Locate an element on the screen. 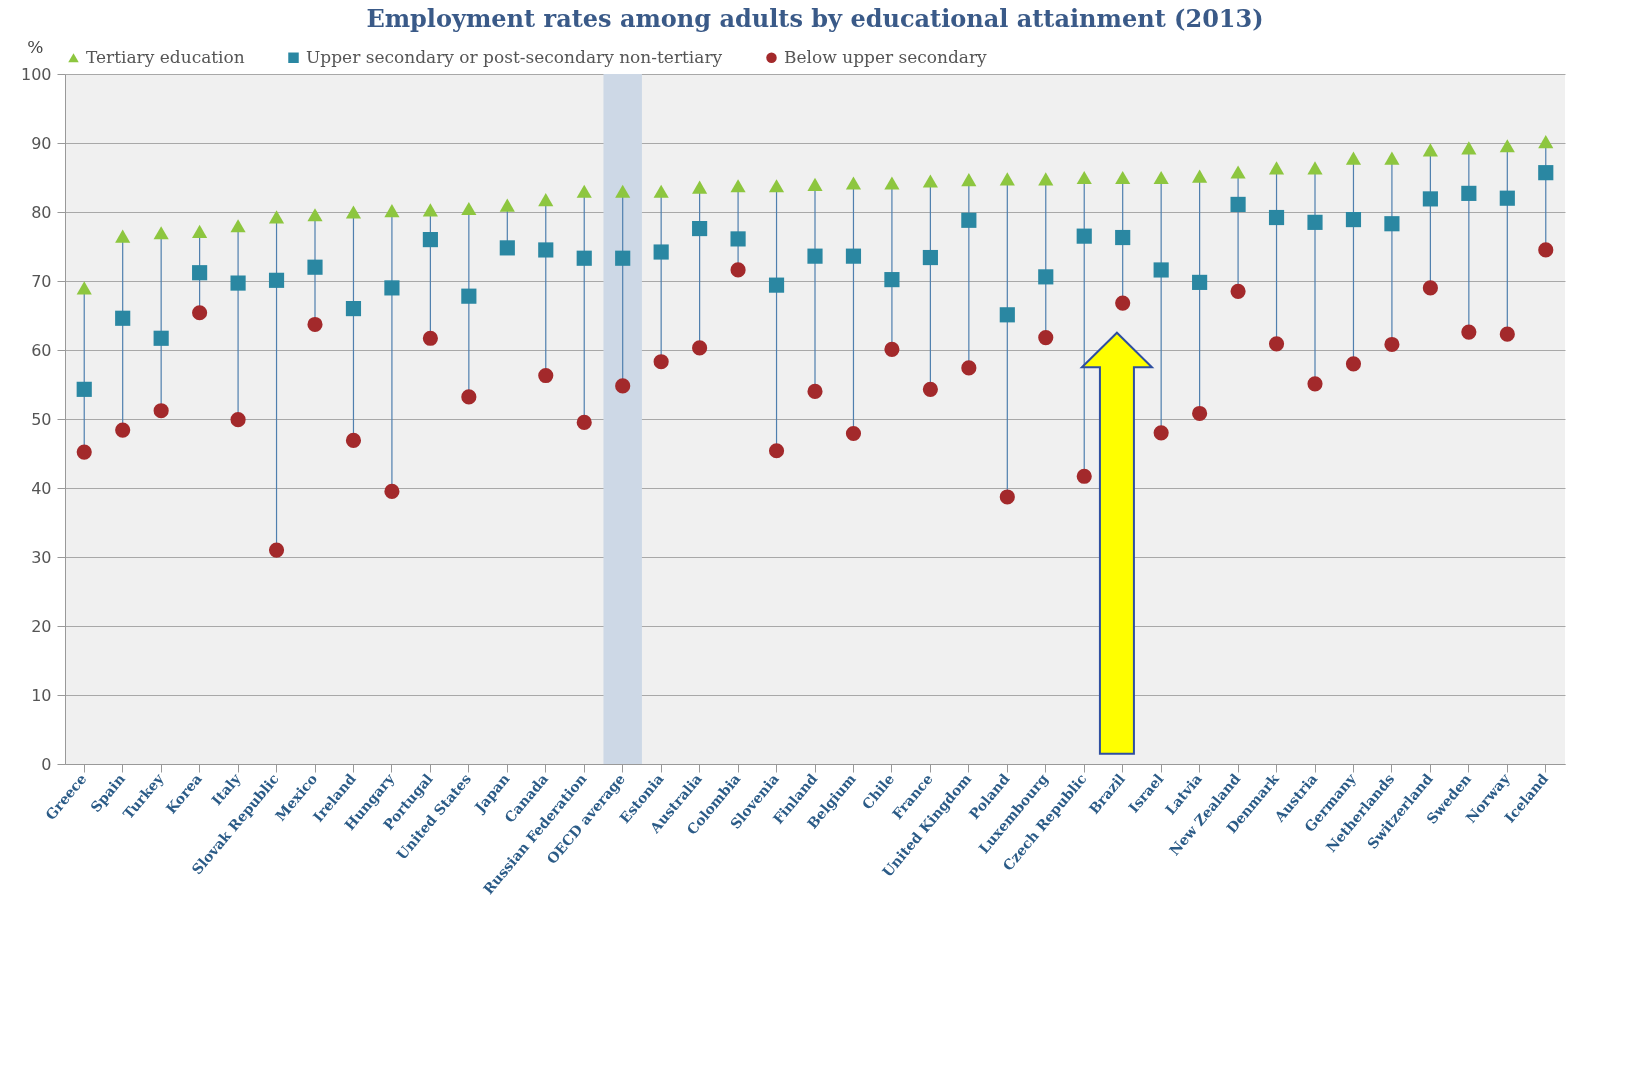 The image size is (1641, 1071). y-tick-label: 50 is located at coordinates (41, 419).